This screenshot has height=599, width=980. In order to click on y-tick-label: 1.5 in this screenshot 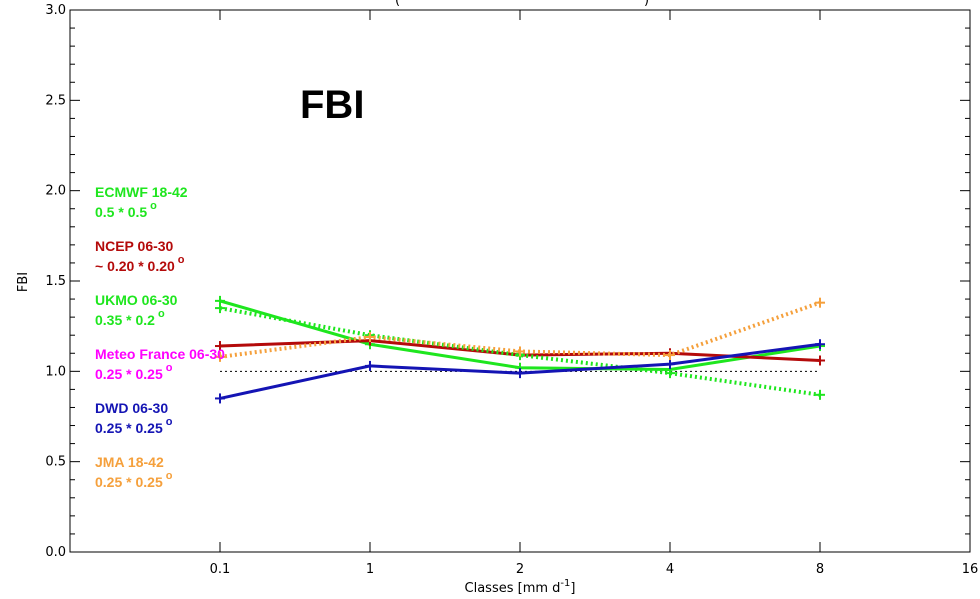, I will do `click(55, 281)`.